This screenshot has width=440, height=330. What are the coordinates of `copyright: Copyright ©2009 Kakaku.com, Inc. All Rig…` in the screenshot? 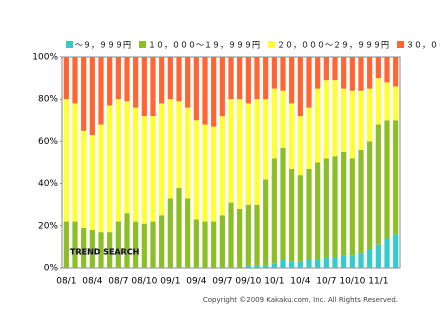 It's located at (300, 300).